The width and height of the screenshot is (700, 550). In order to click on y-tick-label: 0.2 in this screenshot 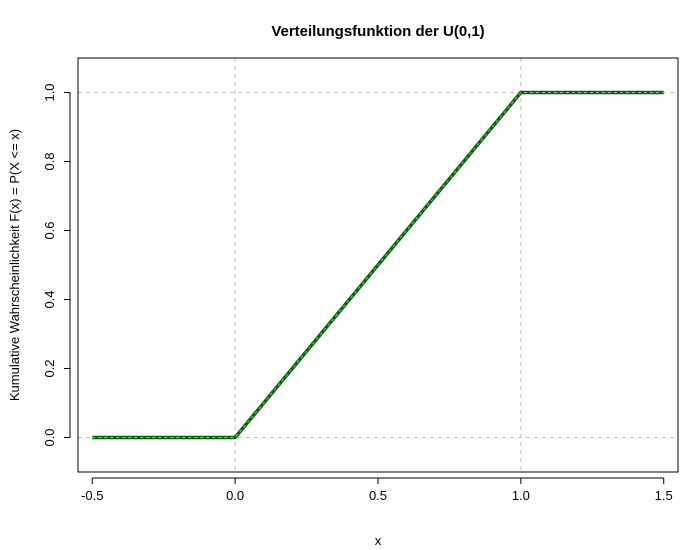, I will do `click(49, 368)`.